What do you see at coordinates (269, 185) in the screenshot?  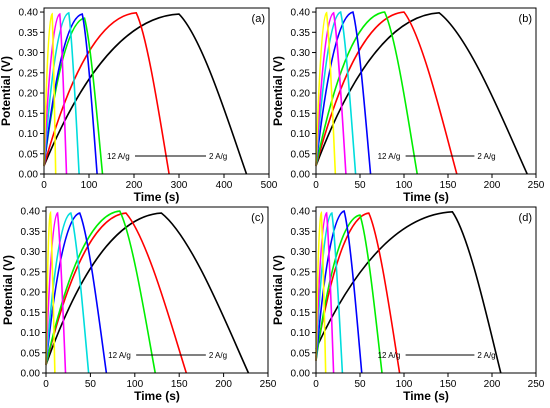 I see `x-tick-label: 500` at bounding box center [269, 185].